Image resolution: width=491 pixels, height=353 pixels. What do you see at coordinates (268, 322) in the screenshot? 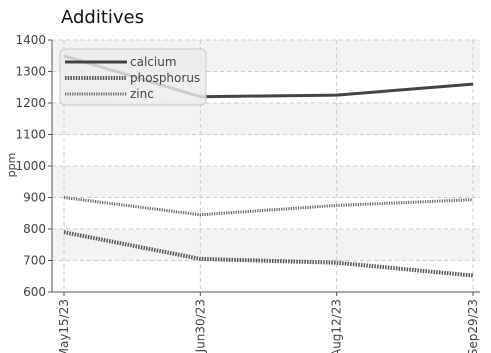
I see `x-axis-ticks: May15/23 Jun30/23 Aug12/23 Sep29/23` at bounding box center [268, 322].